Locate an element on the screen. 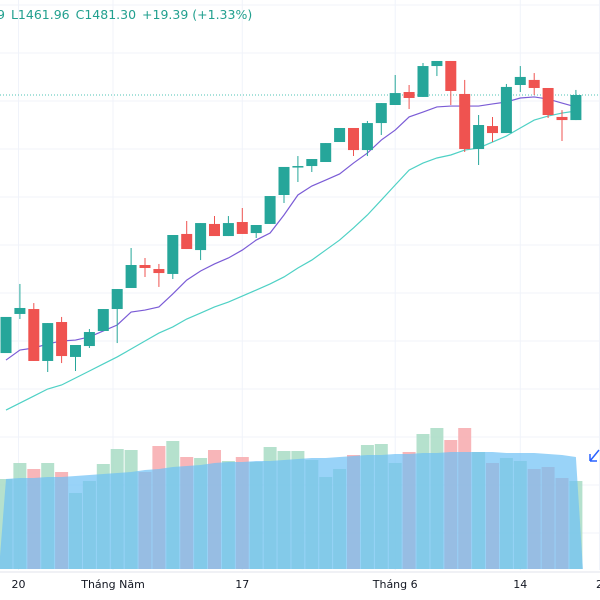 The width and height of the screenshot is (600, 600). legend-high-partial: 9 is located at coordinates (2, 14).